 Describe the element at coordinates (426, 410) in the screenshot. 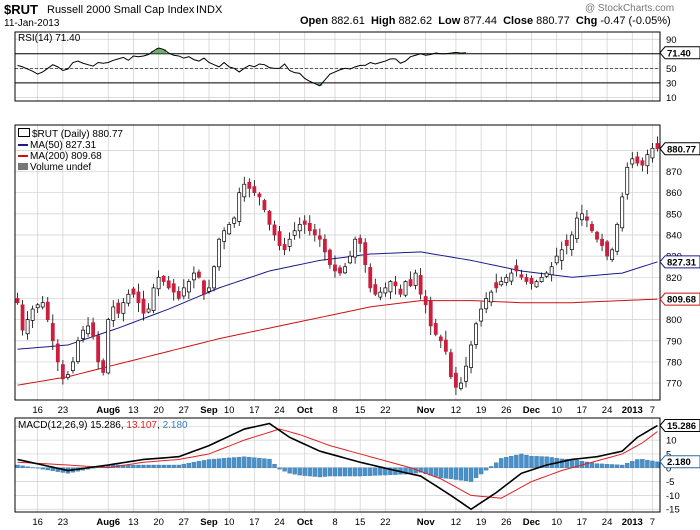

I see `x-tick-label-price: Nov` at that location.